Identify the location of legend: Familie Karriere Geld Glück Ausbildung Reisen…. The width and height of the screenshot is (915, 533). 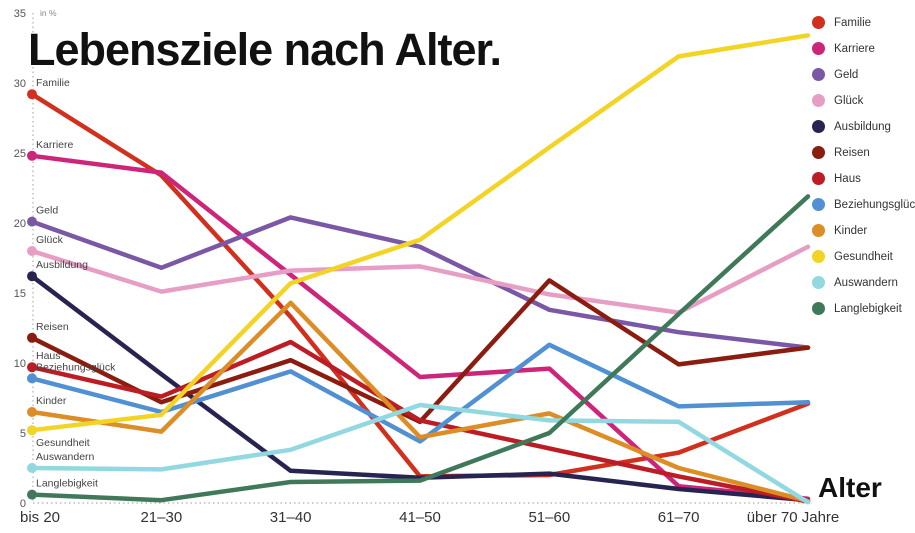
(863, 165).